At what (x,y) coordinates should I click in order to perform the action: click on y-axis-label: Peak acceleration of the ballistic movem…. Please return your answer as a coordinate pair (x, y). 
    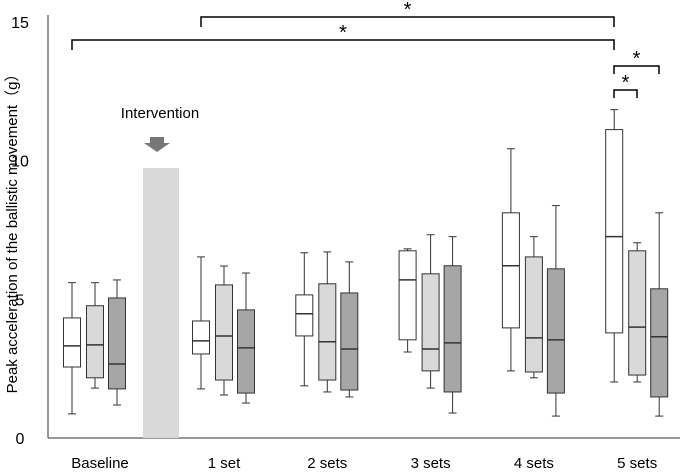
    Looking at the image, I should click on (12, 230).